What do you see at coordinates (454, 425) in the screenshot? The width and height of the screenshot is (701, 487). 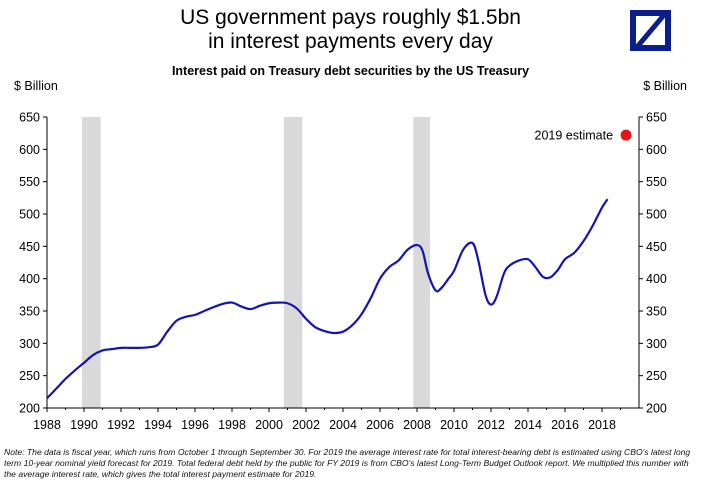 I see `x-tick-label-2010: 2010` at bounding box center [454, 425].